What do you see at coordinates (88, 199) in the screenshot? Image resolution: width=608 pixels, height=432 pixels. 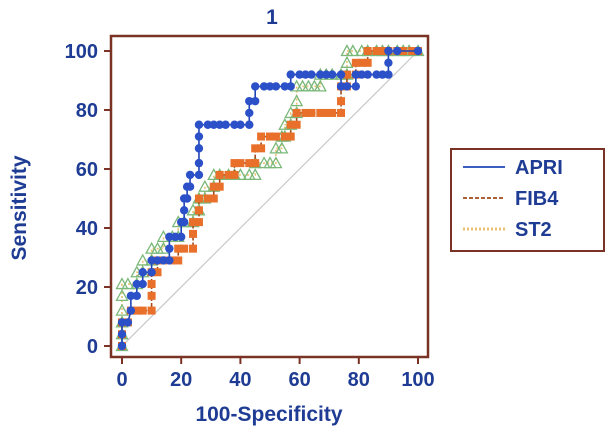 I see `y-axis-ticks: 0 20 40 60 80 100` at bounding box center [88, 199].